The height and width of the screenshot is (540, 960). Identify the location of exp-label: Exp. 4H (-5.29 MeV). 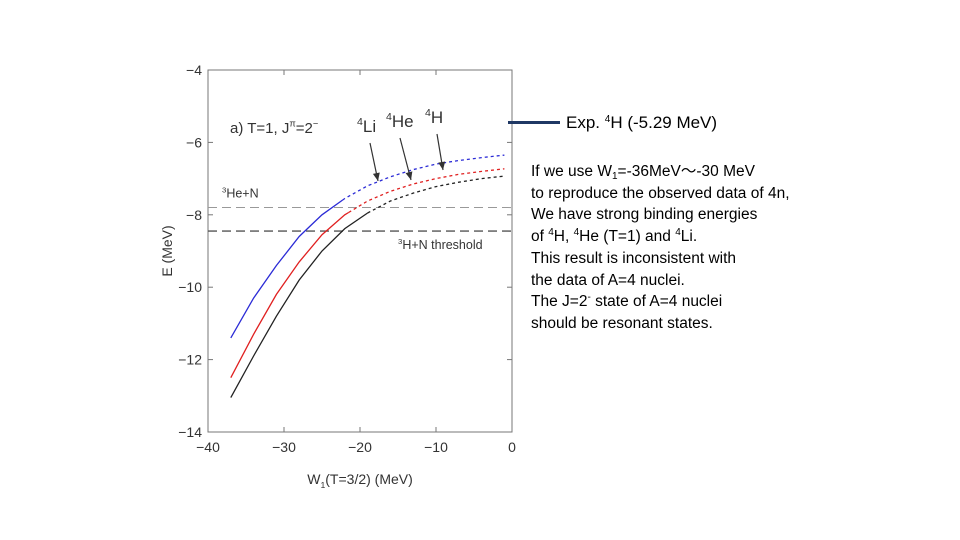
(641, 123).